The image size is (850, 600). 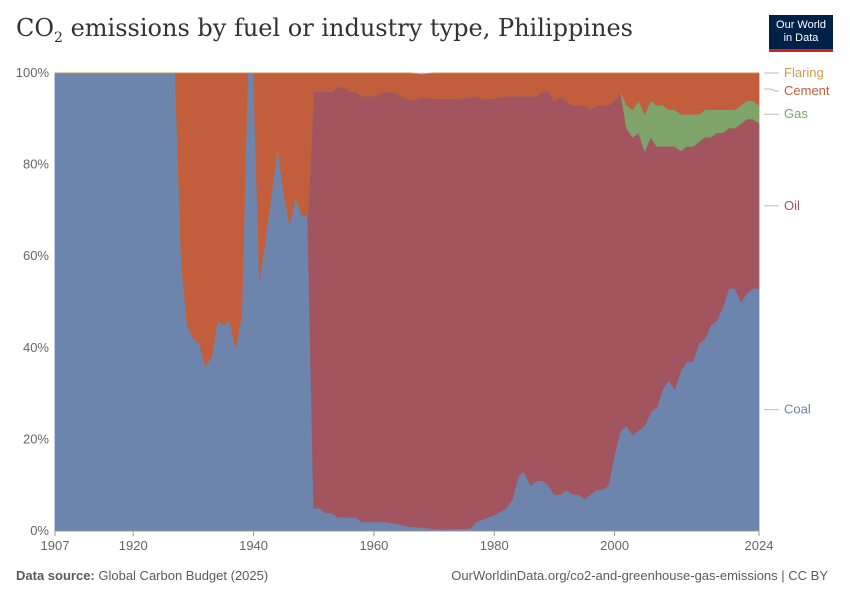 I want to click on y-tick-label: 20%, so click(x=36, y=438).